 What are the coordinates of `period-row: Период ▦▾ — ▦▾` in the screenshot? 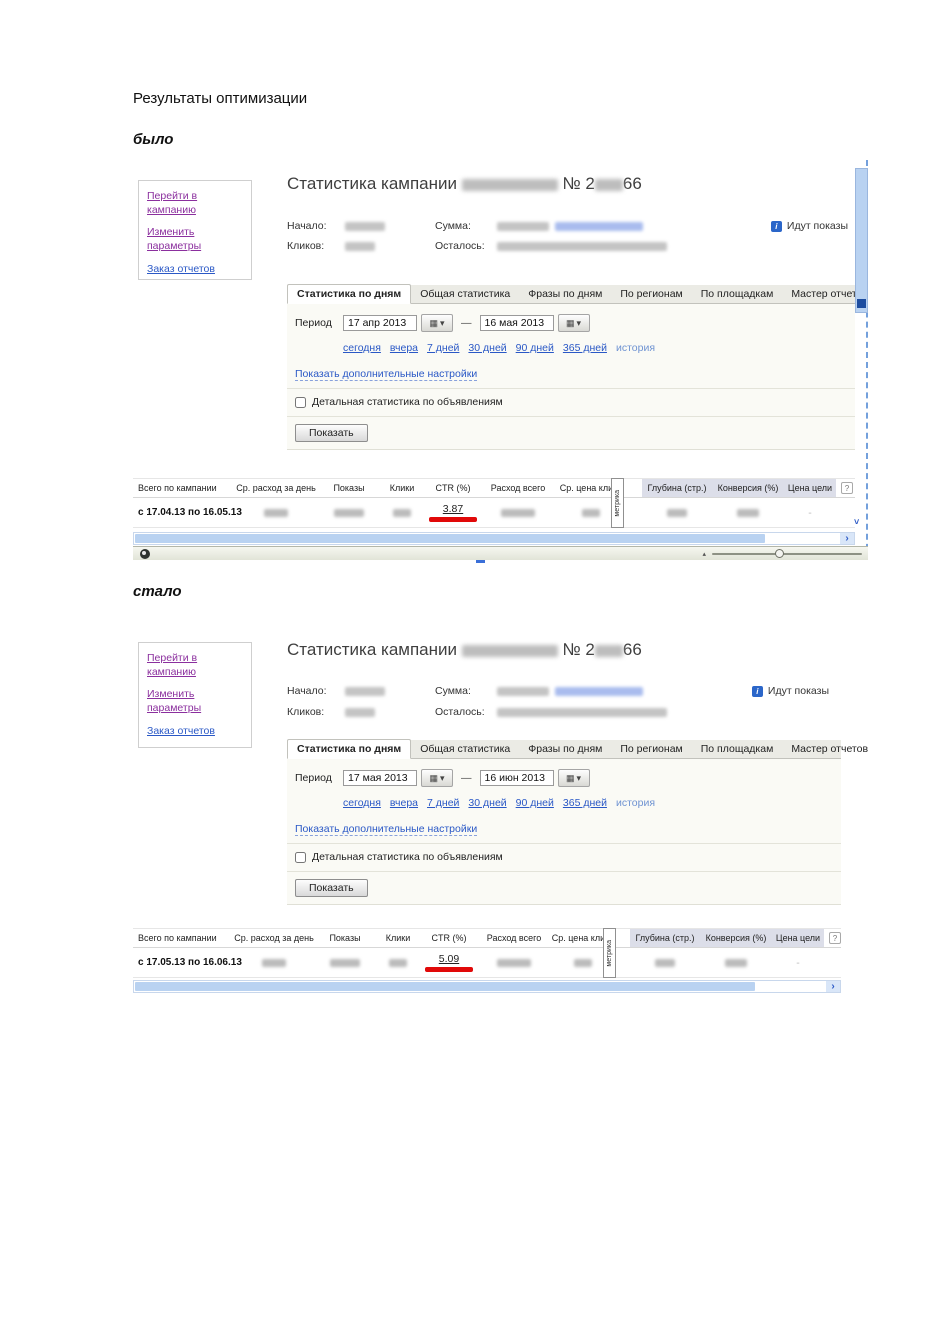 It's located at (442, 323).